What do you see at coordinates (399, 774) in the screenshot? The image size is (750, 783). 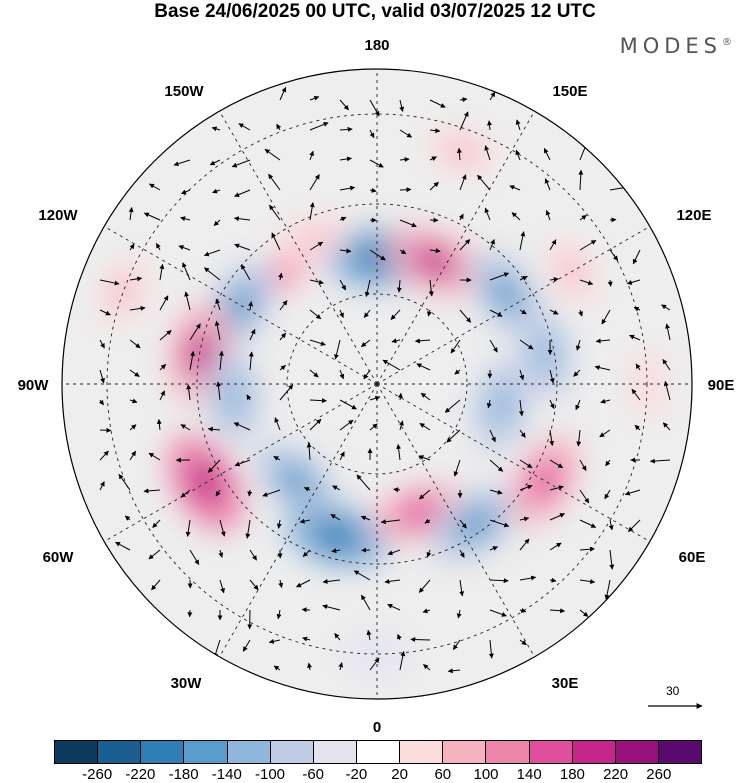 I see `colorbar-tick-label: 20` at bounding box center [399, 774].